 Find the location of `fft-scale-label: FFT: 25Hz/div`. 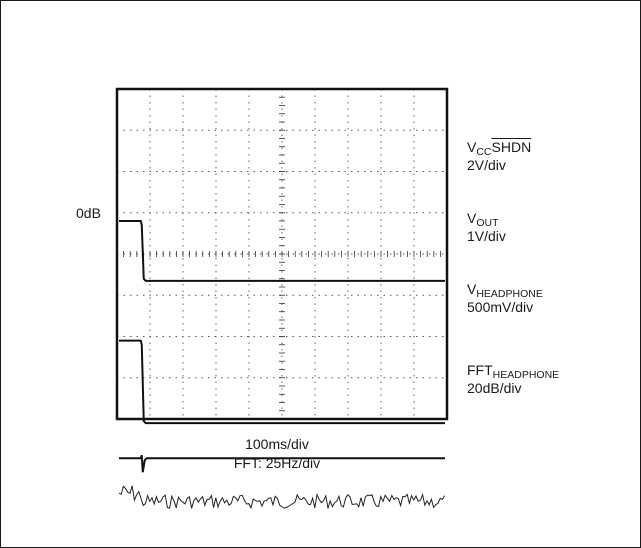

fft-scale-label: FFT: 25Hz/div is located at coordinates (277, 463).